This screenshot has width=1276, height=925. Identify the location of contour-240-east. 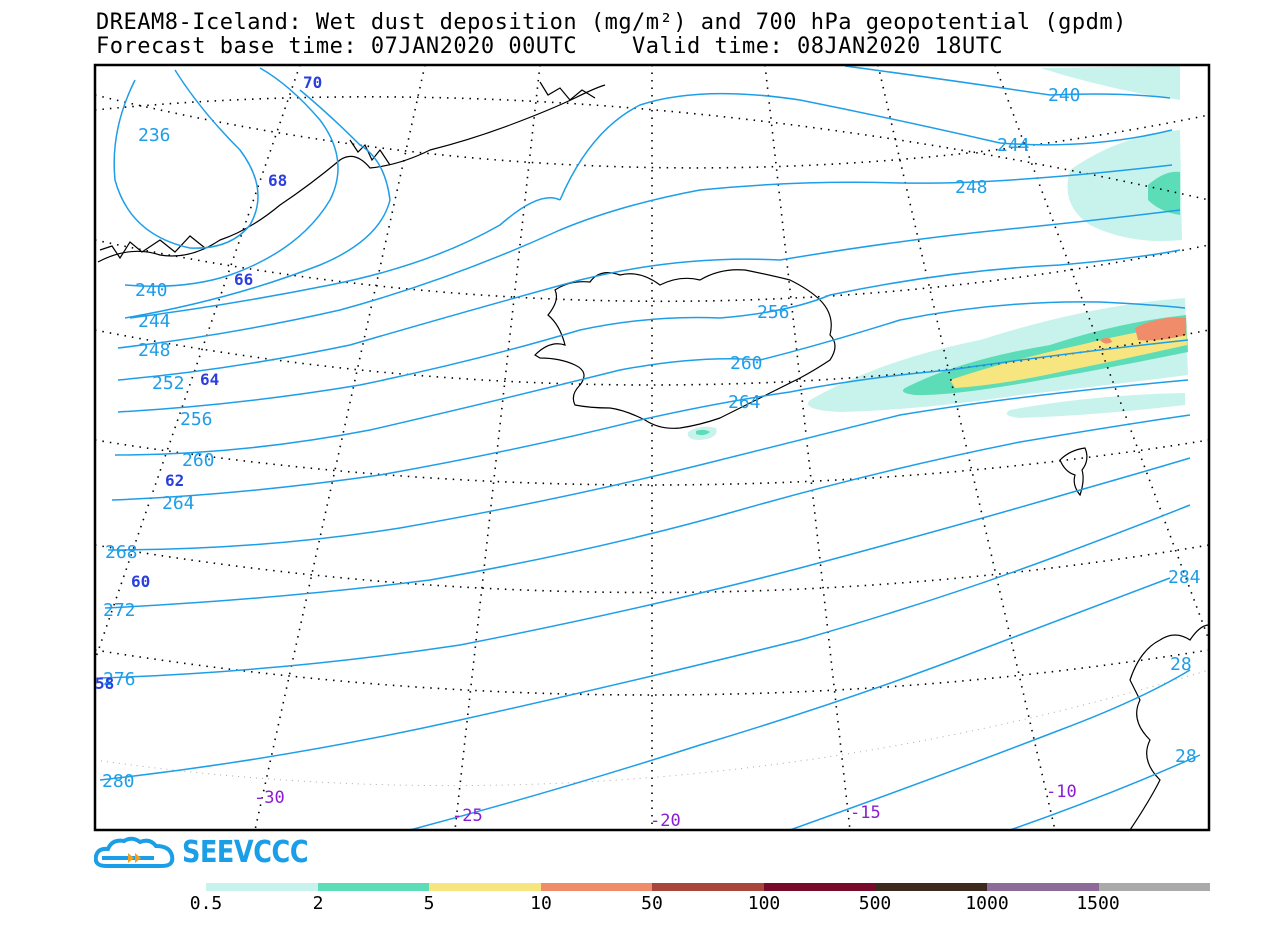
(1007, 82).